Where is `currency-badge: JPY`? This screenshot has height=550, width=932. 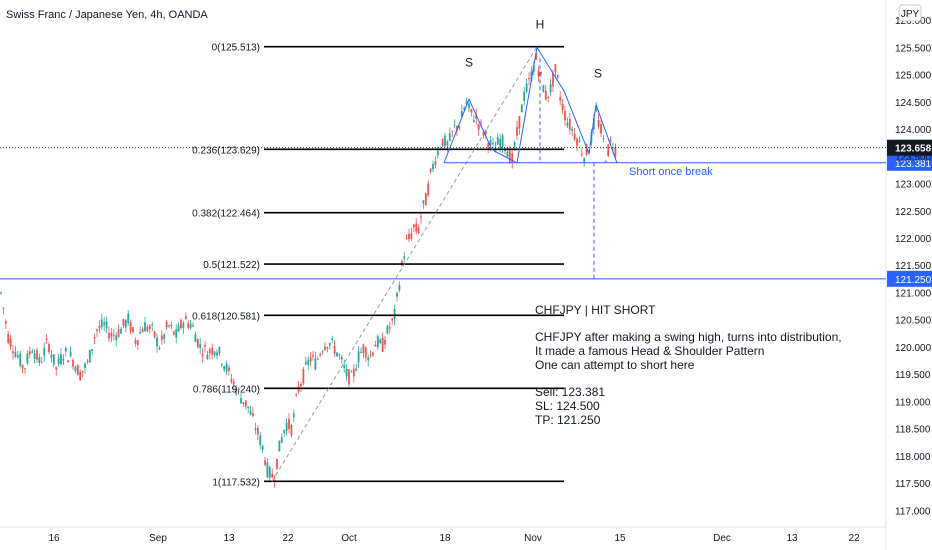
currency-badge: JPY is located at coordinates (910, 14).